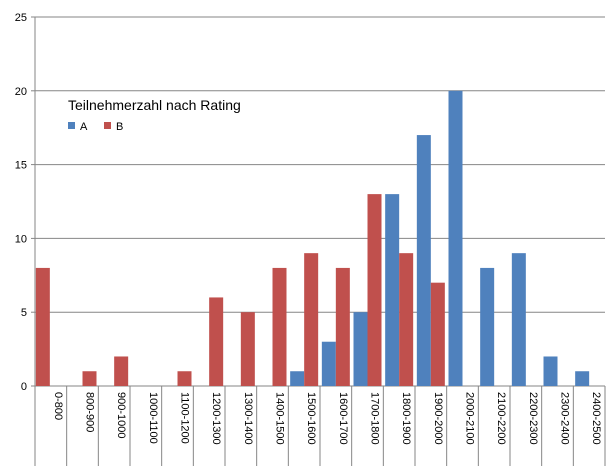  What do you see at coordinates (185, 418) in the screenshot?
I see `x-tick-label: 1100-1200` at bounding box center [185, 418].